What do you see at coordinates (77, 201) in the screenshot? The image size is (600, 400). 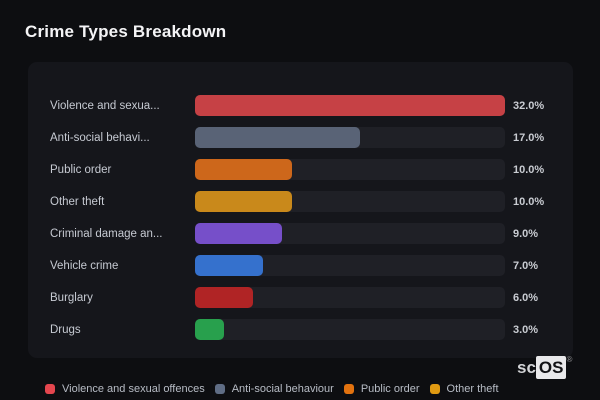 I see `category-label: Other theft` at bounding box center [77, 201].